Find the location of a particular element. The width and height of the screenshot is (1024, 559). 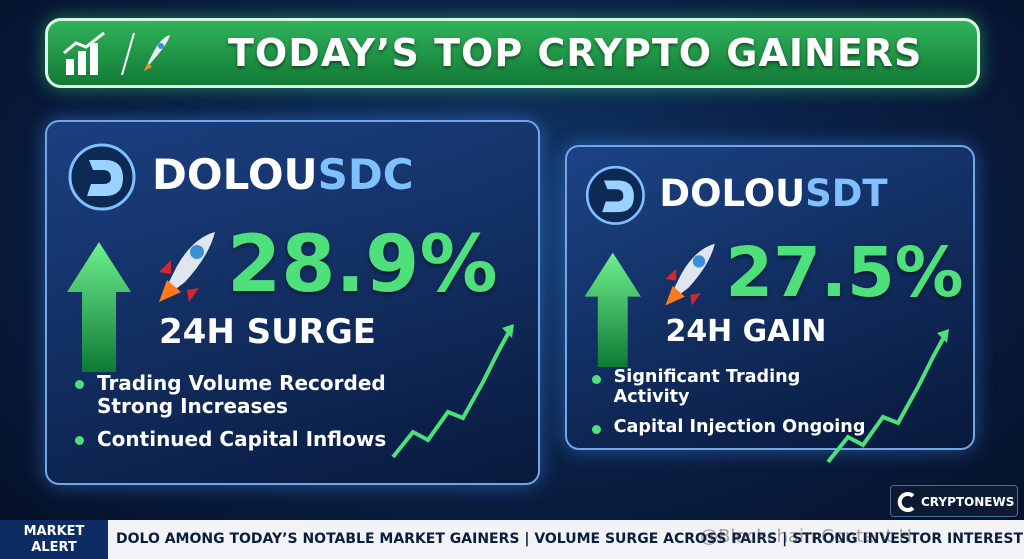

bullet: Significant Trading Activity is located at coordinates (736, 387).